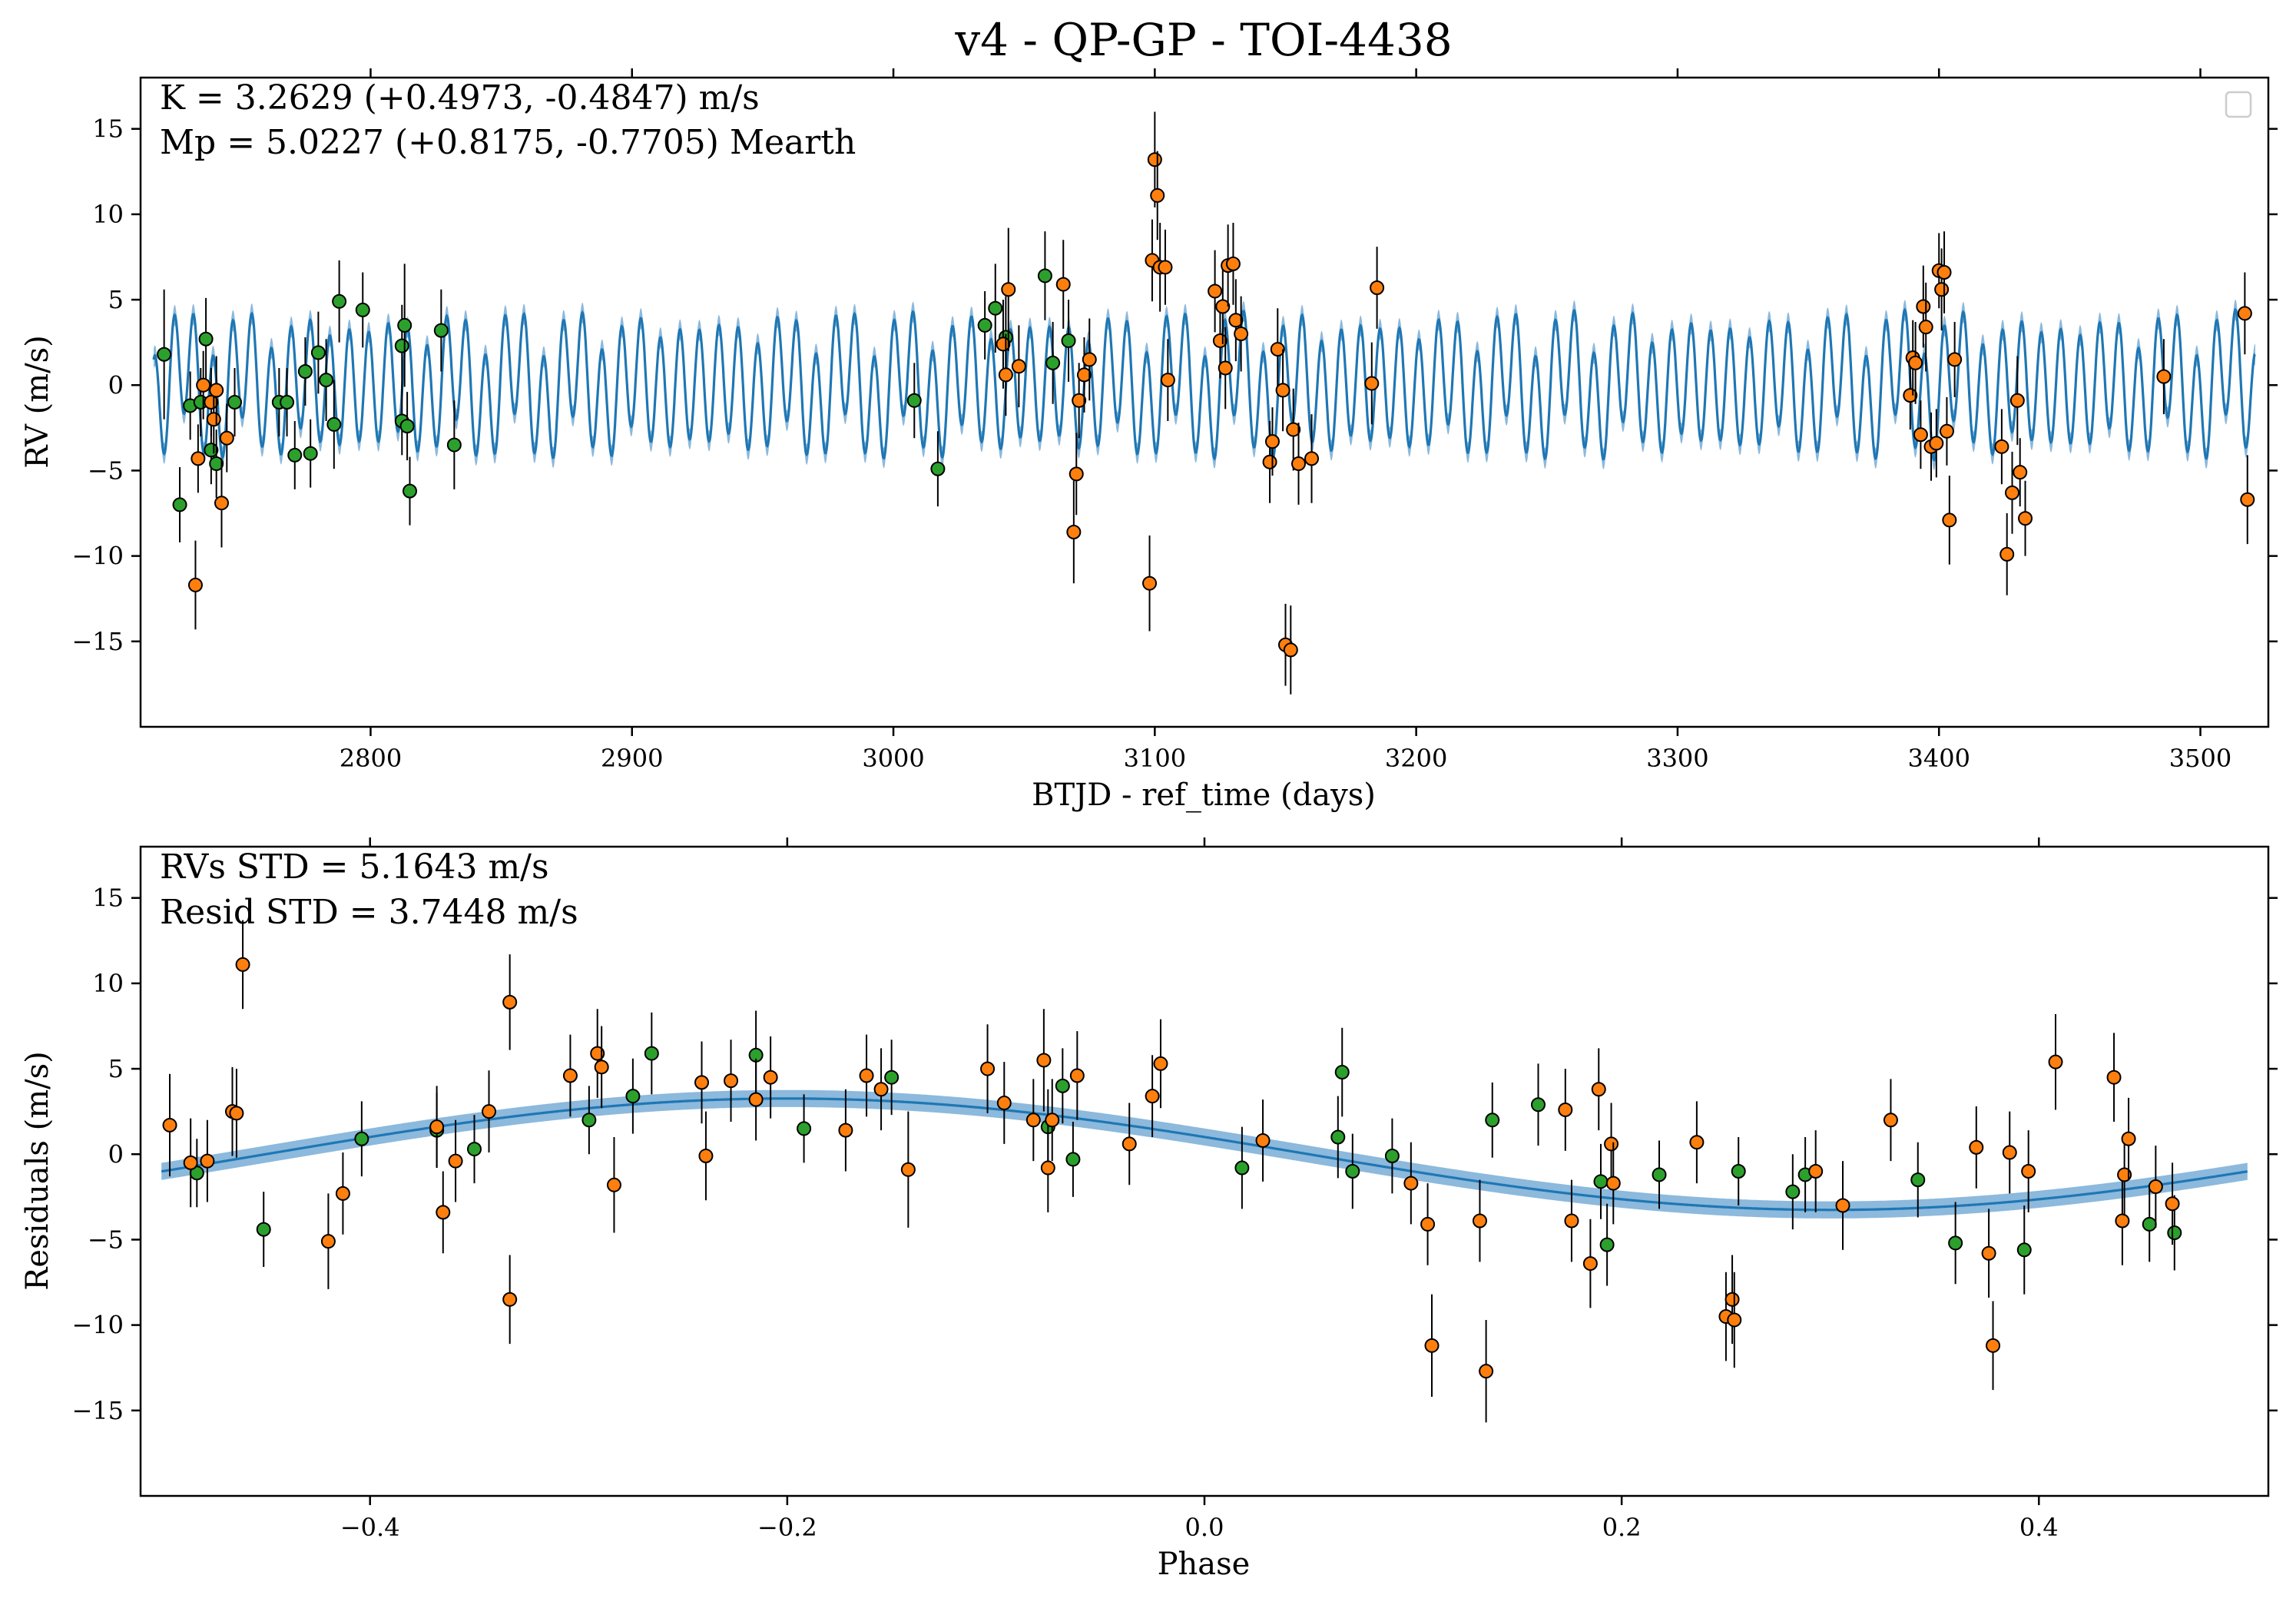  What do you see at coordinates (108, 214) in the screenshot?
I see `rv-ytick-label: 10` at bounding box center [108, 214].